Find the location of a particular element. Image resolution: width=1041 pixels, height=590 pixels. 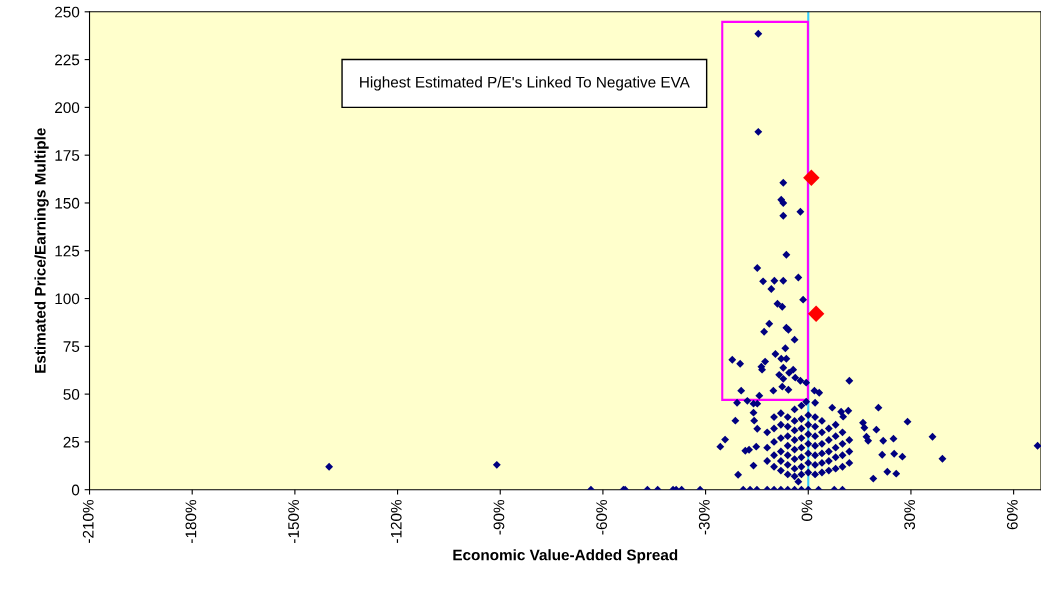

x-tick-label: -120% is located at coordinates (396, 521).